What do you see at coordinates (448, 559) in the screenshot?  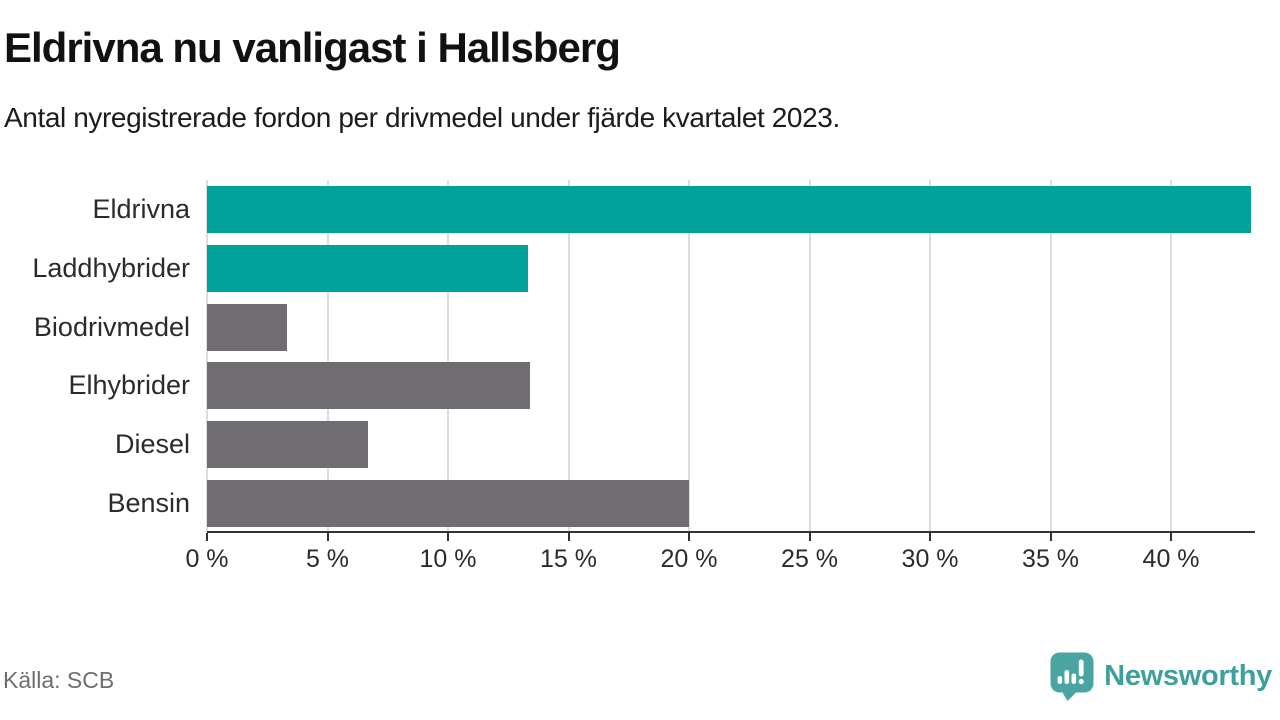 I see `x-tick-label-10: 10 %` at bounding box center [448, 559].